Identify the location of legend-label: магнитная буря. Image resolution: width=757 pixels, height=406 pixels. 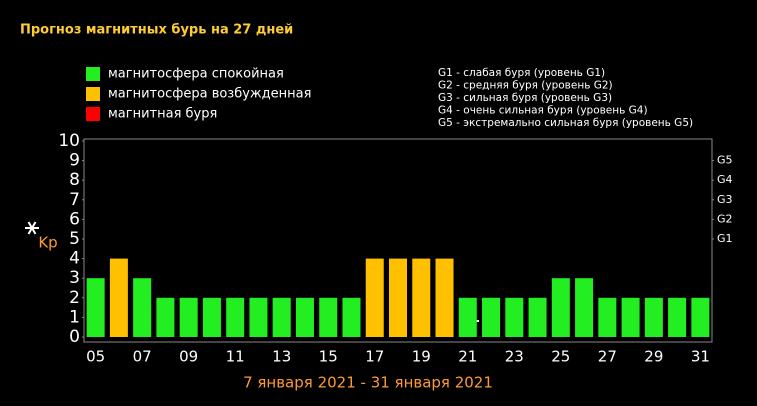
(162, 114).